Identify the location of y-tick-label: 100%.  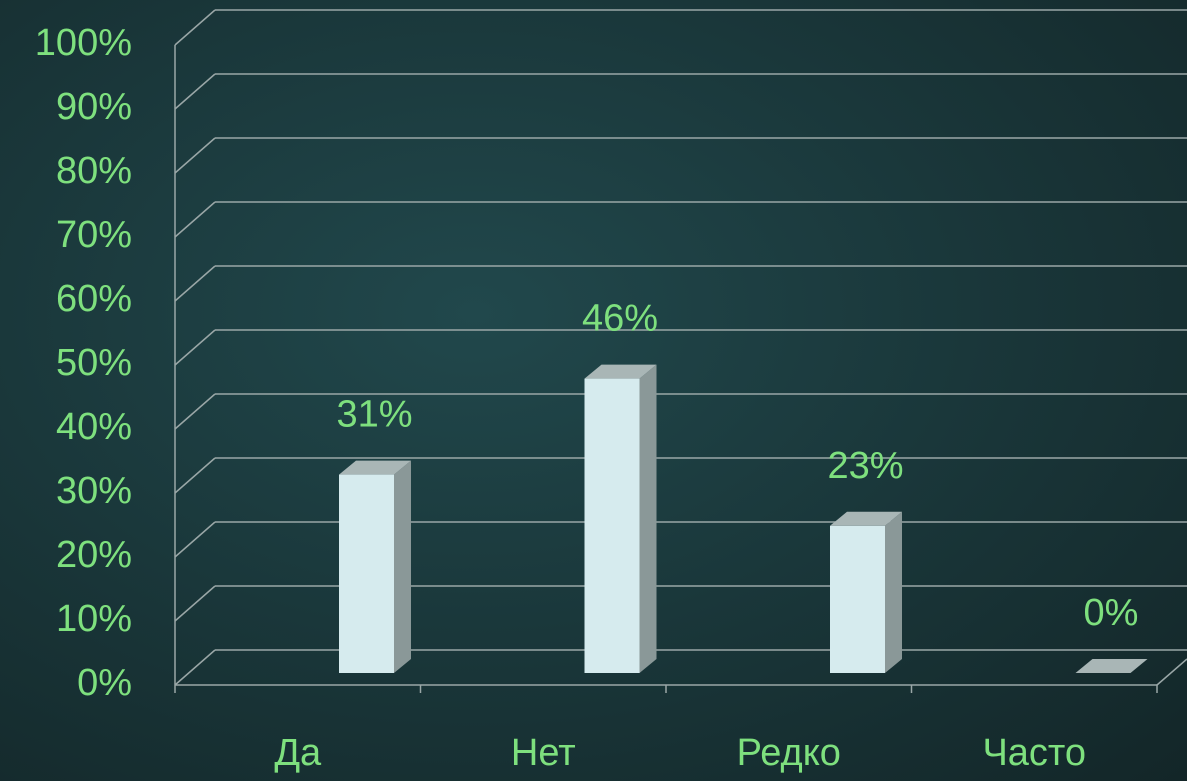
(83, 43).